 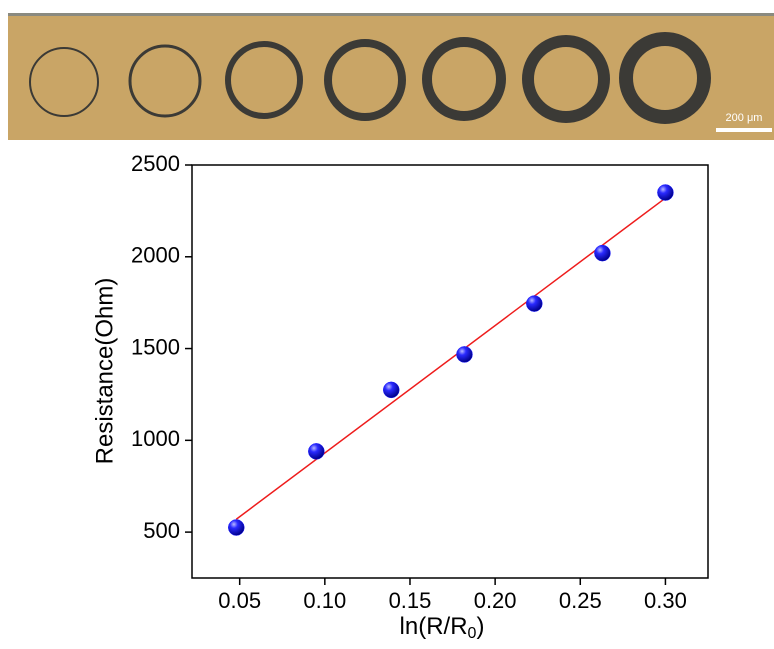 I want to click on y-tick-label: 2000, so click(x=155, y=255).